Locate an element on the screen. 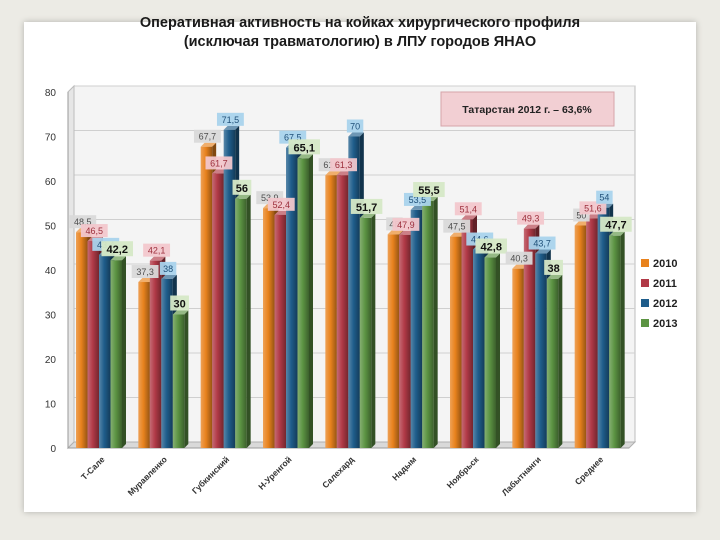 The width and height of the screenshot is (720, 540). legend-swatch-2010 is located at coordinates (645, 263).